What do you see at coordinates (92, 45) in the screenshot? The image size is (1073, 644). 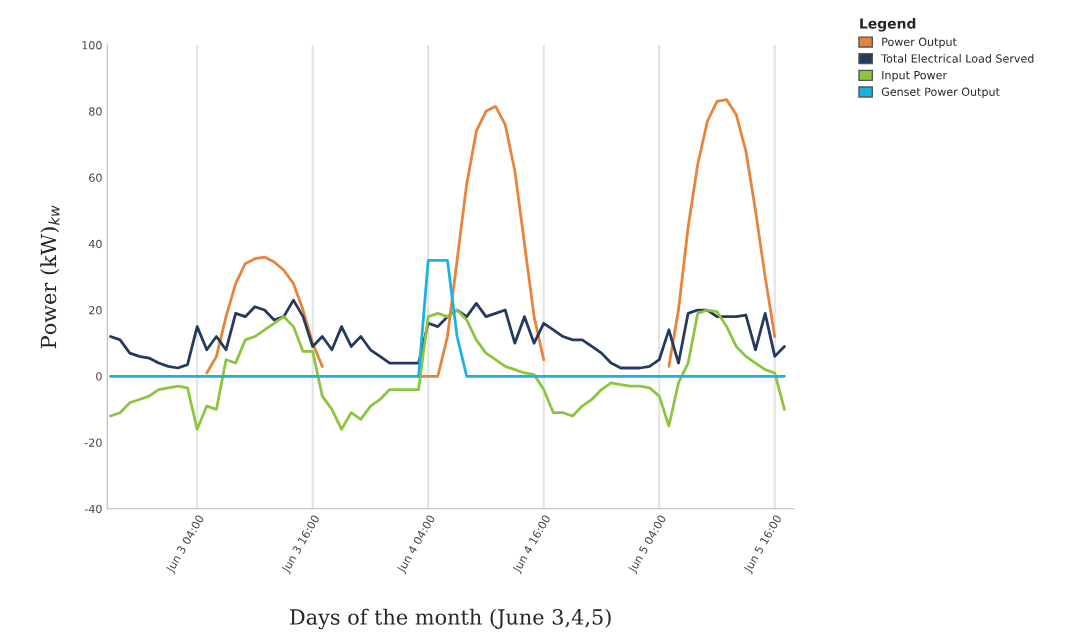 I see `y-tick-label: 100` at bounding box center [92, 45].